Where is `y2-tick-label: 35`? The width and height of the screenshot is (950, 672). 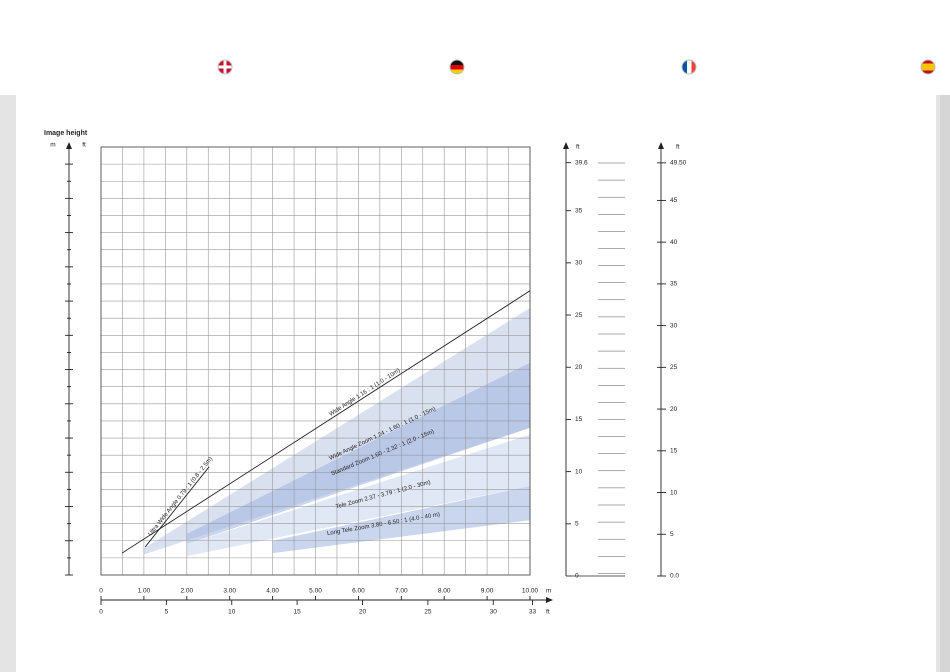
y2-tick-label: 35 is located at coordinates (579, 210).